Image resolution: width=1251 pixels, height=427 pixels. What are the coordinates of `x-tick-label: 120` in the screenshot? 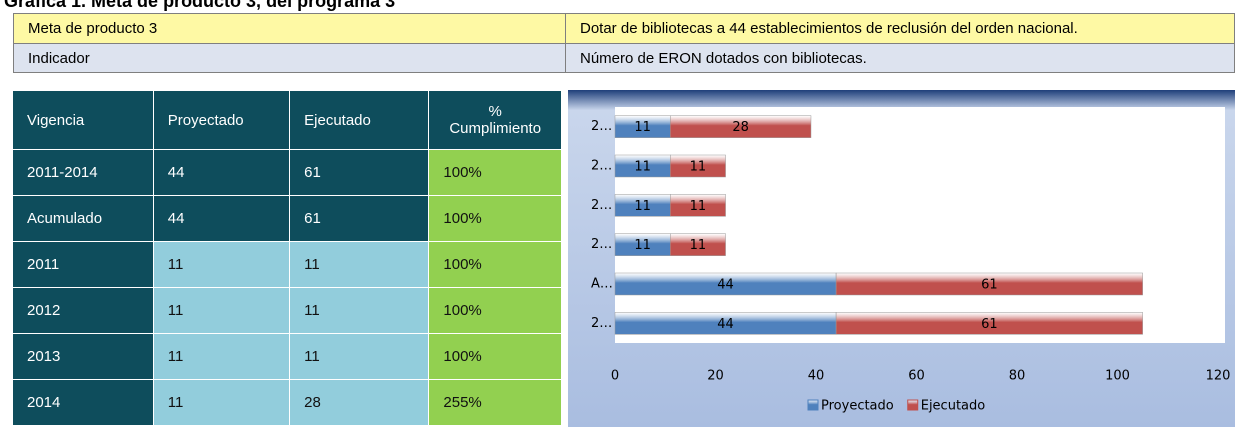 It's located at (1218, 376).